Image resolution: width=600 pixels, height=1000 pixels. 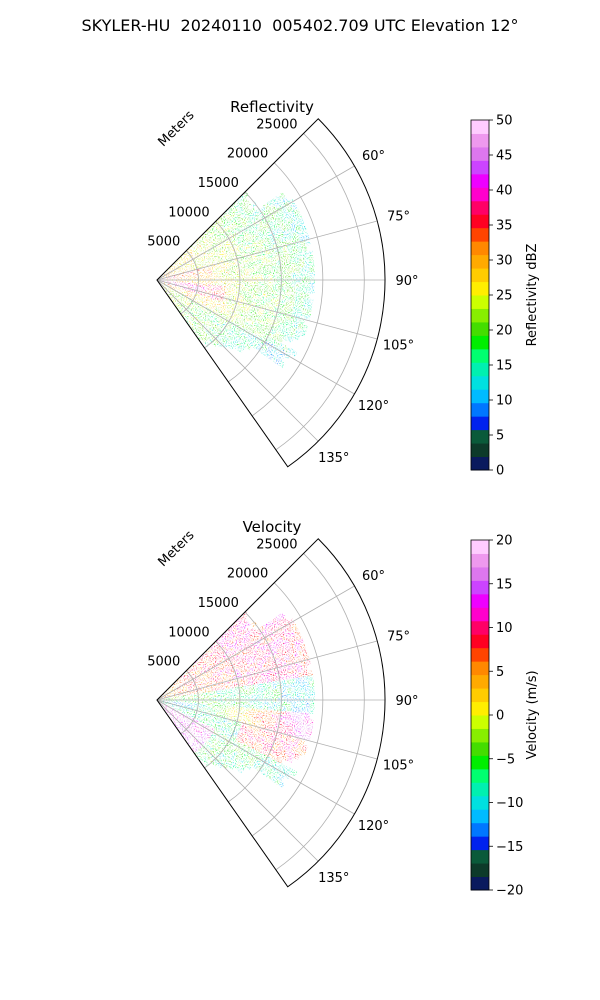 What do you see at coordinates (177, 549) in the screenshot?
I see `radial-axis-label: Meters` at bounding box center [177, 549].